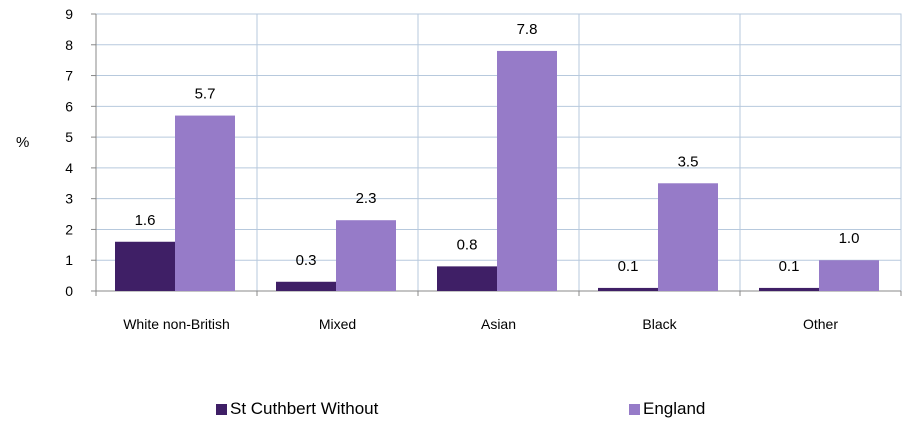  What do you see at coordinates (306, 260) in the screenshot?
I see `data-label-st-cuthbert-without: 0.3` at bounding box center [306, 260].